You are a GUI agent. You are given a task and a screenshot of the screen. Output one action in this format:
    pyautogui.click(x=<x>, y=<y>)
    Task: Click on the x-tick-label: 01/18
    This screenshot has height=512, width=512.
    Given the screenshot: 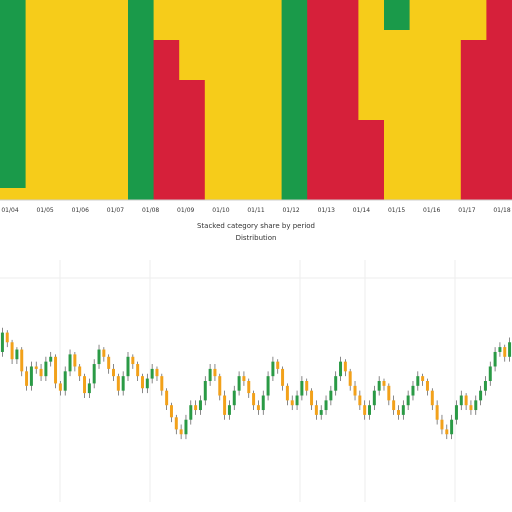 What is the action you would take?
    pyautogui.click(x=501, y=210)
    